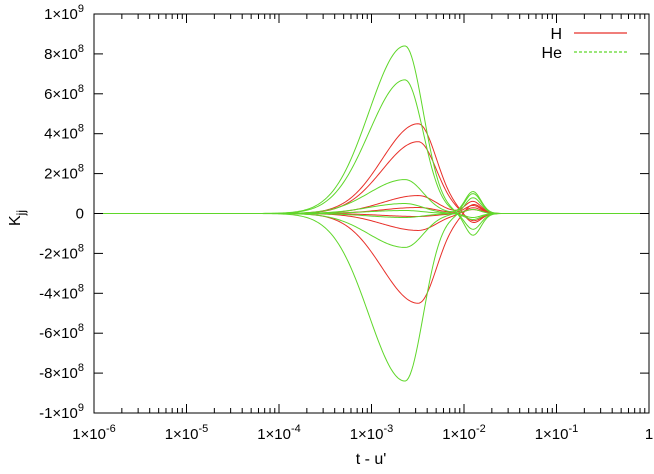 This screenshot has height=474, width=654. What do you see at coordinates (58, 413) in the screenshot?
I see `y-tick-label-base: -1×10` at bounding box center [58, 413].